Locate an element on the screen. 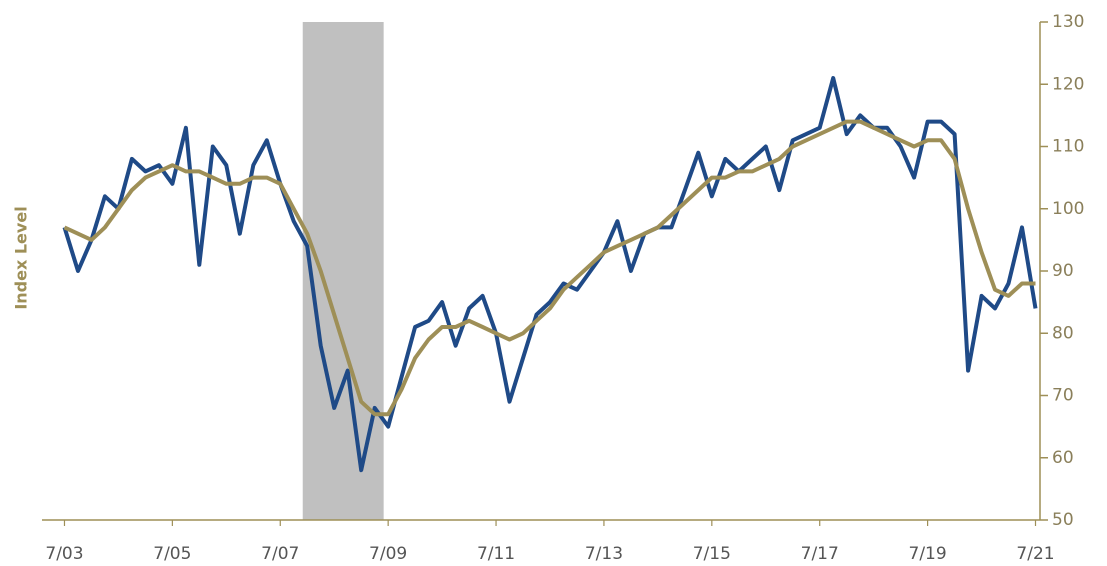 Image resolution: width=1107 pixels, height=566 pixels. x-tick-label: 7/03 is located at coordinates (64, 554).